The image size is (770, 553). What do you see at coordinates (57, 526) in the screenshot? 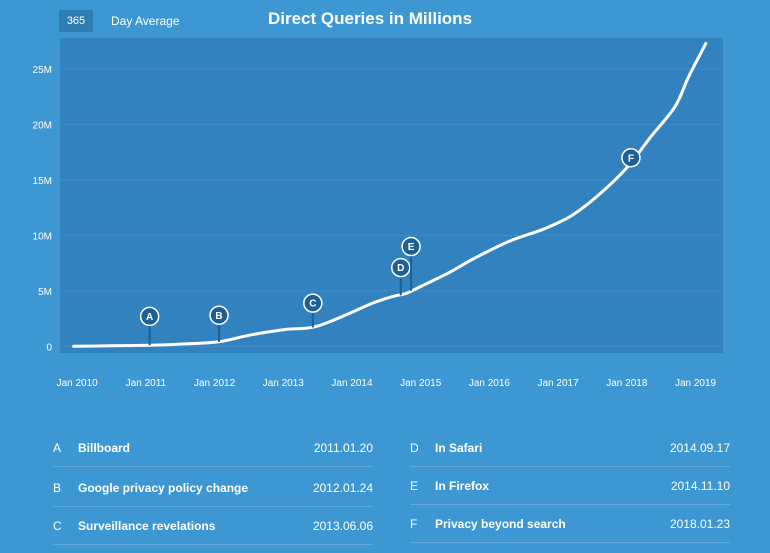
I see `legend-letter: C` at bounding box center [57, 526].